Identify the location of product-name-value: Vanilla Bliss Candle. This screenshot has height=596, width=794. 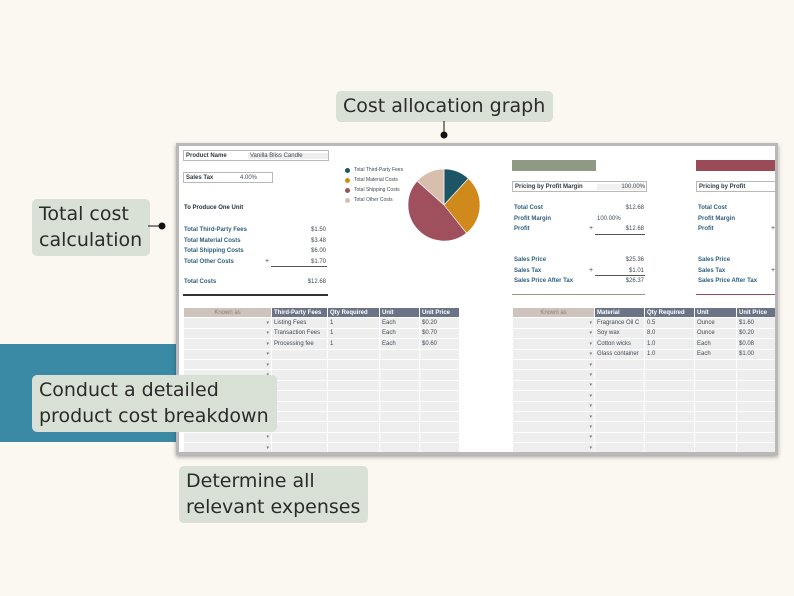
(288, 155).